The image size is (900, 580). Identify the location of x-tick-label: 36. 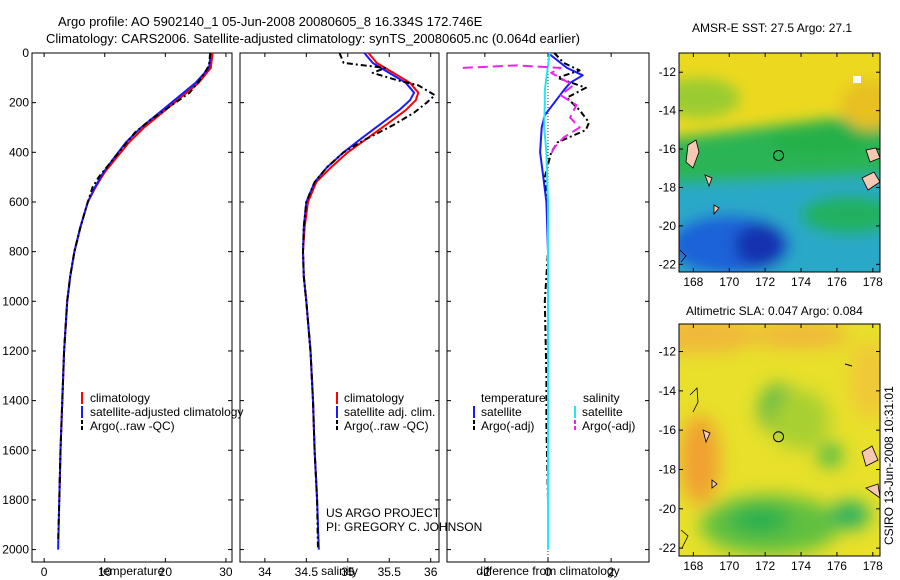
(431, 572).